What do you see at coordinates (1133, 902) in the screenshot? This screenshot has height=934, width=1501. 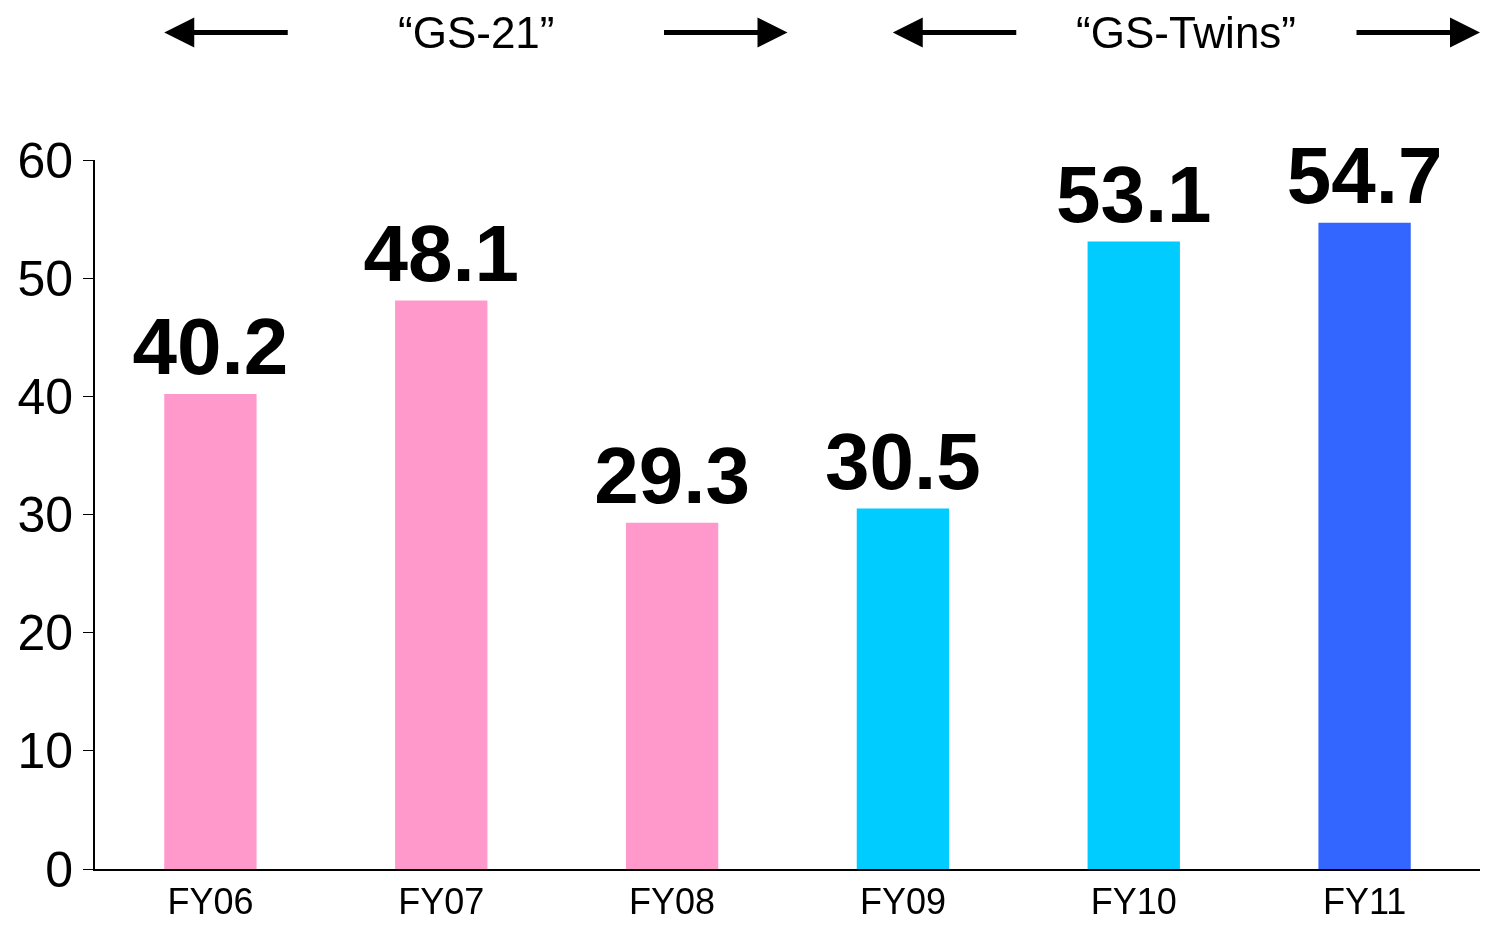 I see `x-tick-label: FY10` at bounding box center [1133, 902].